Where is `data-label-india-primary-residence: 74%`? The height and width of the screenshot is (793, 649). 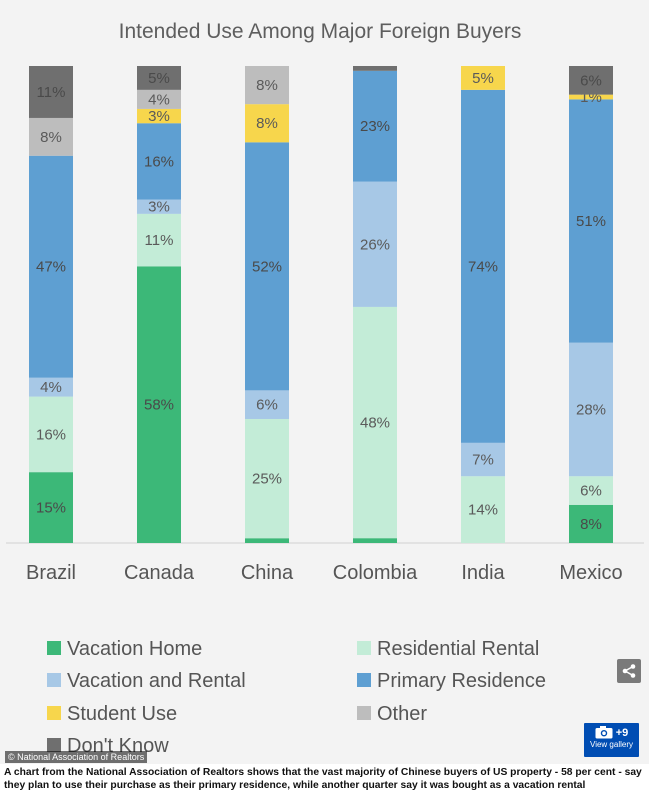 data-label-india-primary-residence: 74% is located at coordinates (483, 266).